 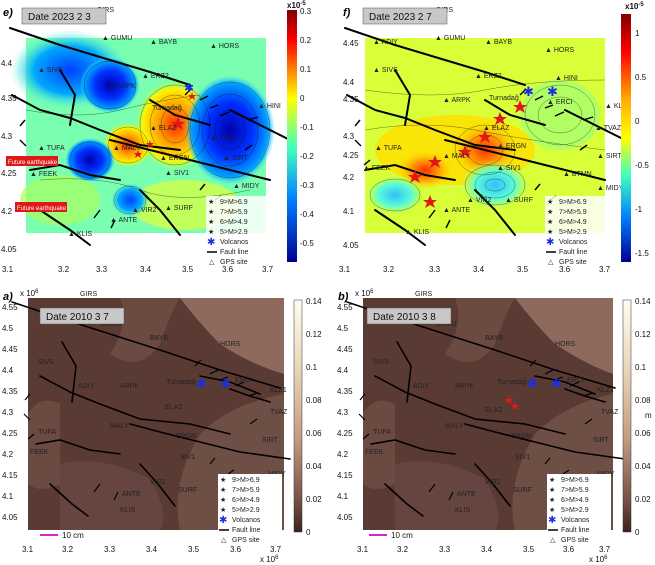 What do you see at coordinates (496, 128) in the screenshot?
I see `svg-text: ▲ ELAZ` at bounding box center [496, 128].